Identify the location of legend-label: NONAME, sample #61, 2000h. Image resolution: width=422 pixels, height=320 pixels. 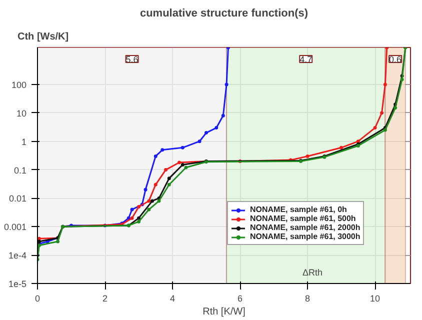
(305, 227).